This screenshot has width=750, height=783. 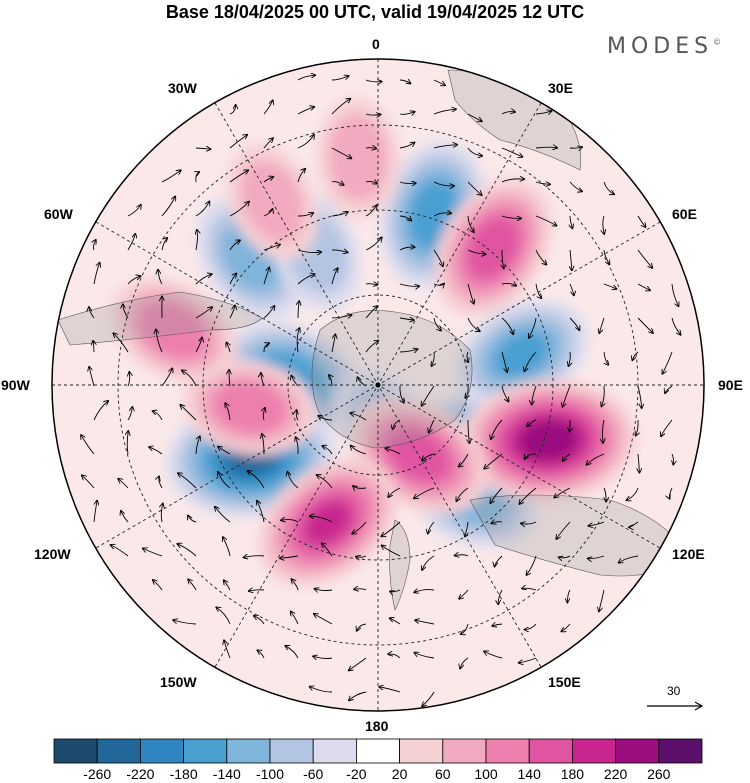 What do you see at coordinates (376, 44) in the screenshot?
I see `lon-label-0: 0` at bounding box center [376, 44].